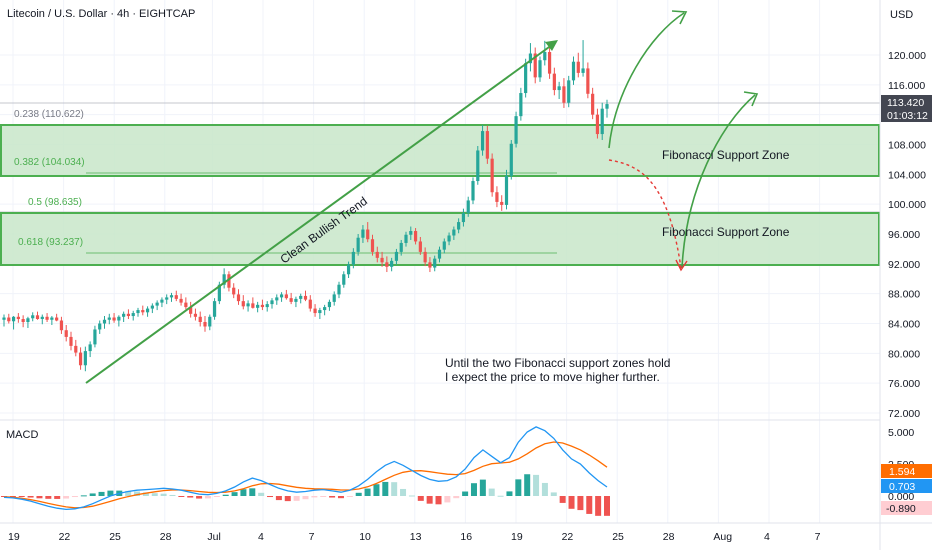 Image resolution: width=932 pixels, height=550 pixels. I want to click on zone-lower-label: Fibonacci Support Zone, so click(726, 232).